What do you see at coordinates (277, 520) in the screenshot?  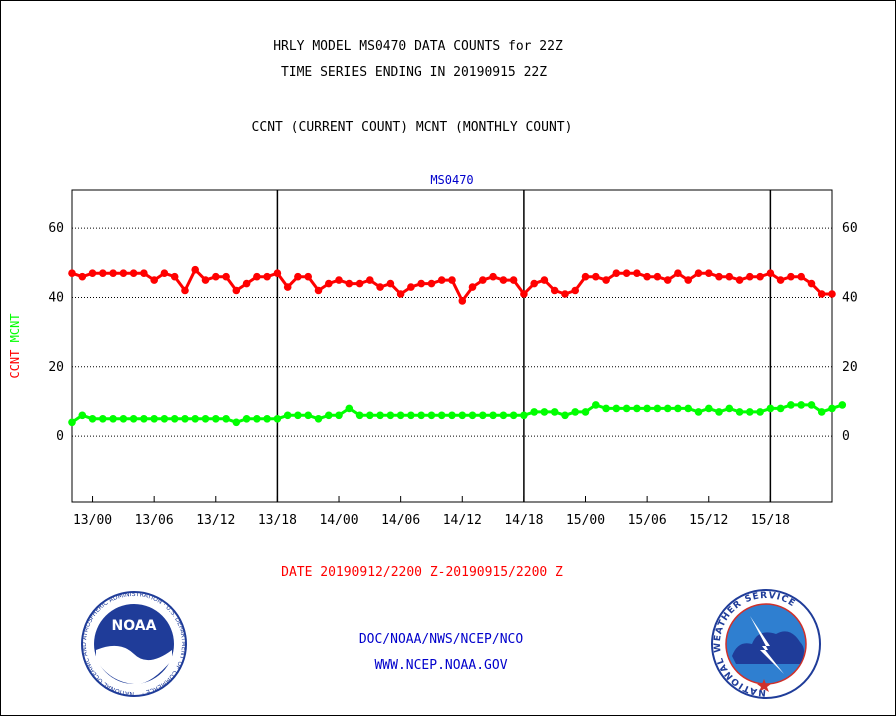 I see `x-tick-label: 13/18` at bounding box center [277, 520].